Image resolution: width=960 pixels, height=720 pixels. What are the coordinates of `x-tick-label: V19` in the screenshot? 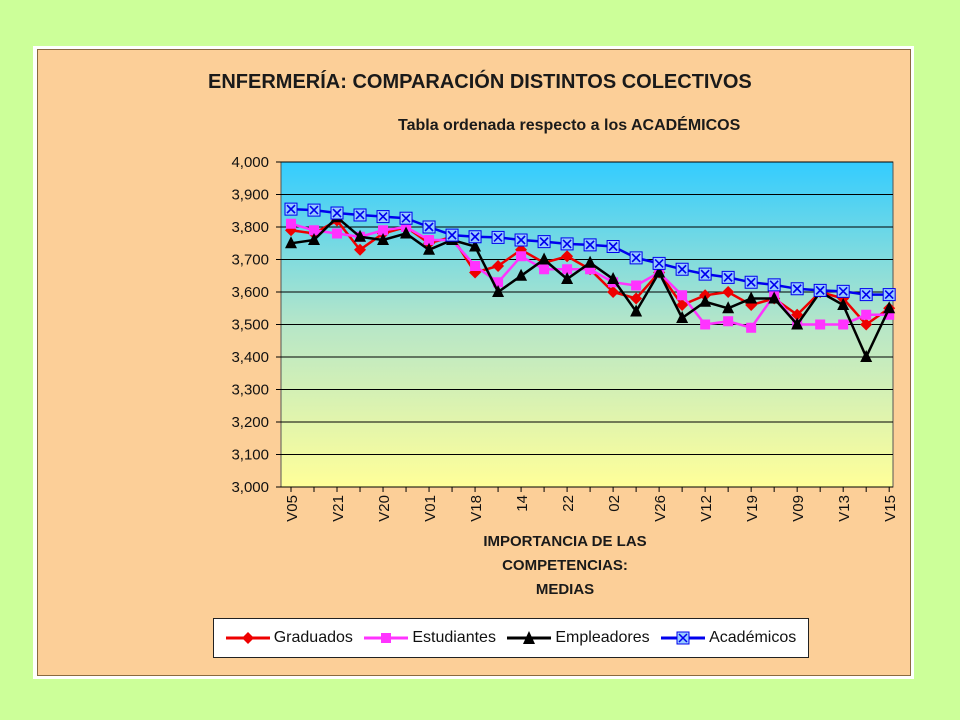 It's located at (752, 508).